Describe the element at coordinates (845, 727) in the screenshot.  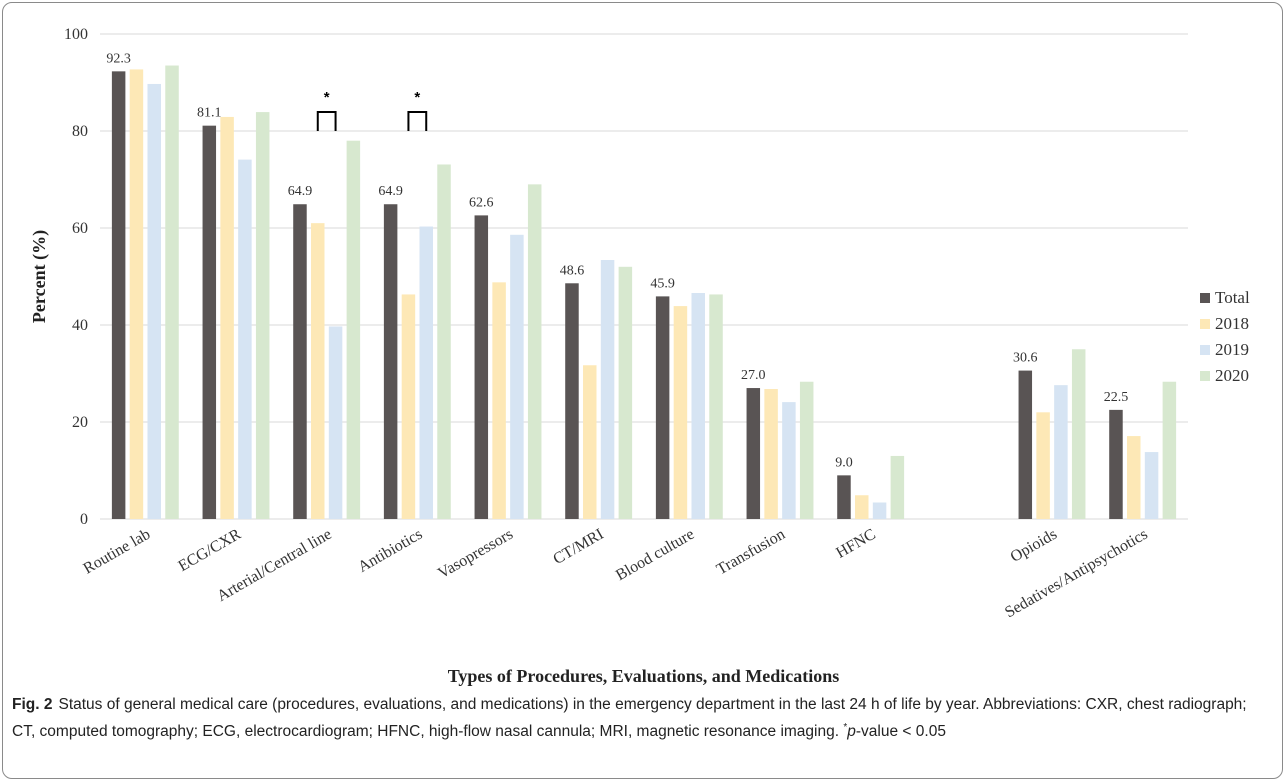
I see `footnote-mark: *` at that location.